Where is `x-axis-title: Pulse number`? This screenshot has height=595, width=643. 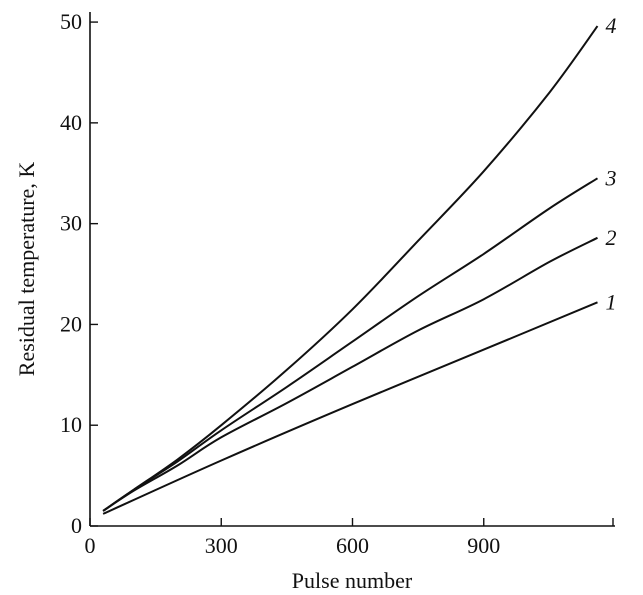
x-axis-title: Pulse number is located at coordinates (352, 580).